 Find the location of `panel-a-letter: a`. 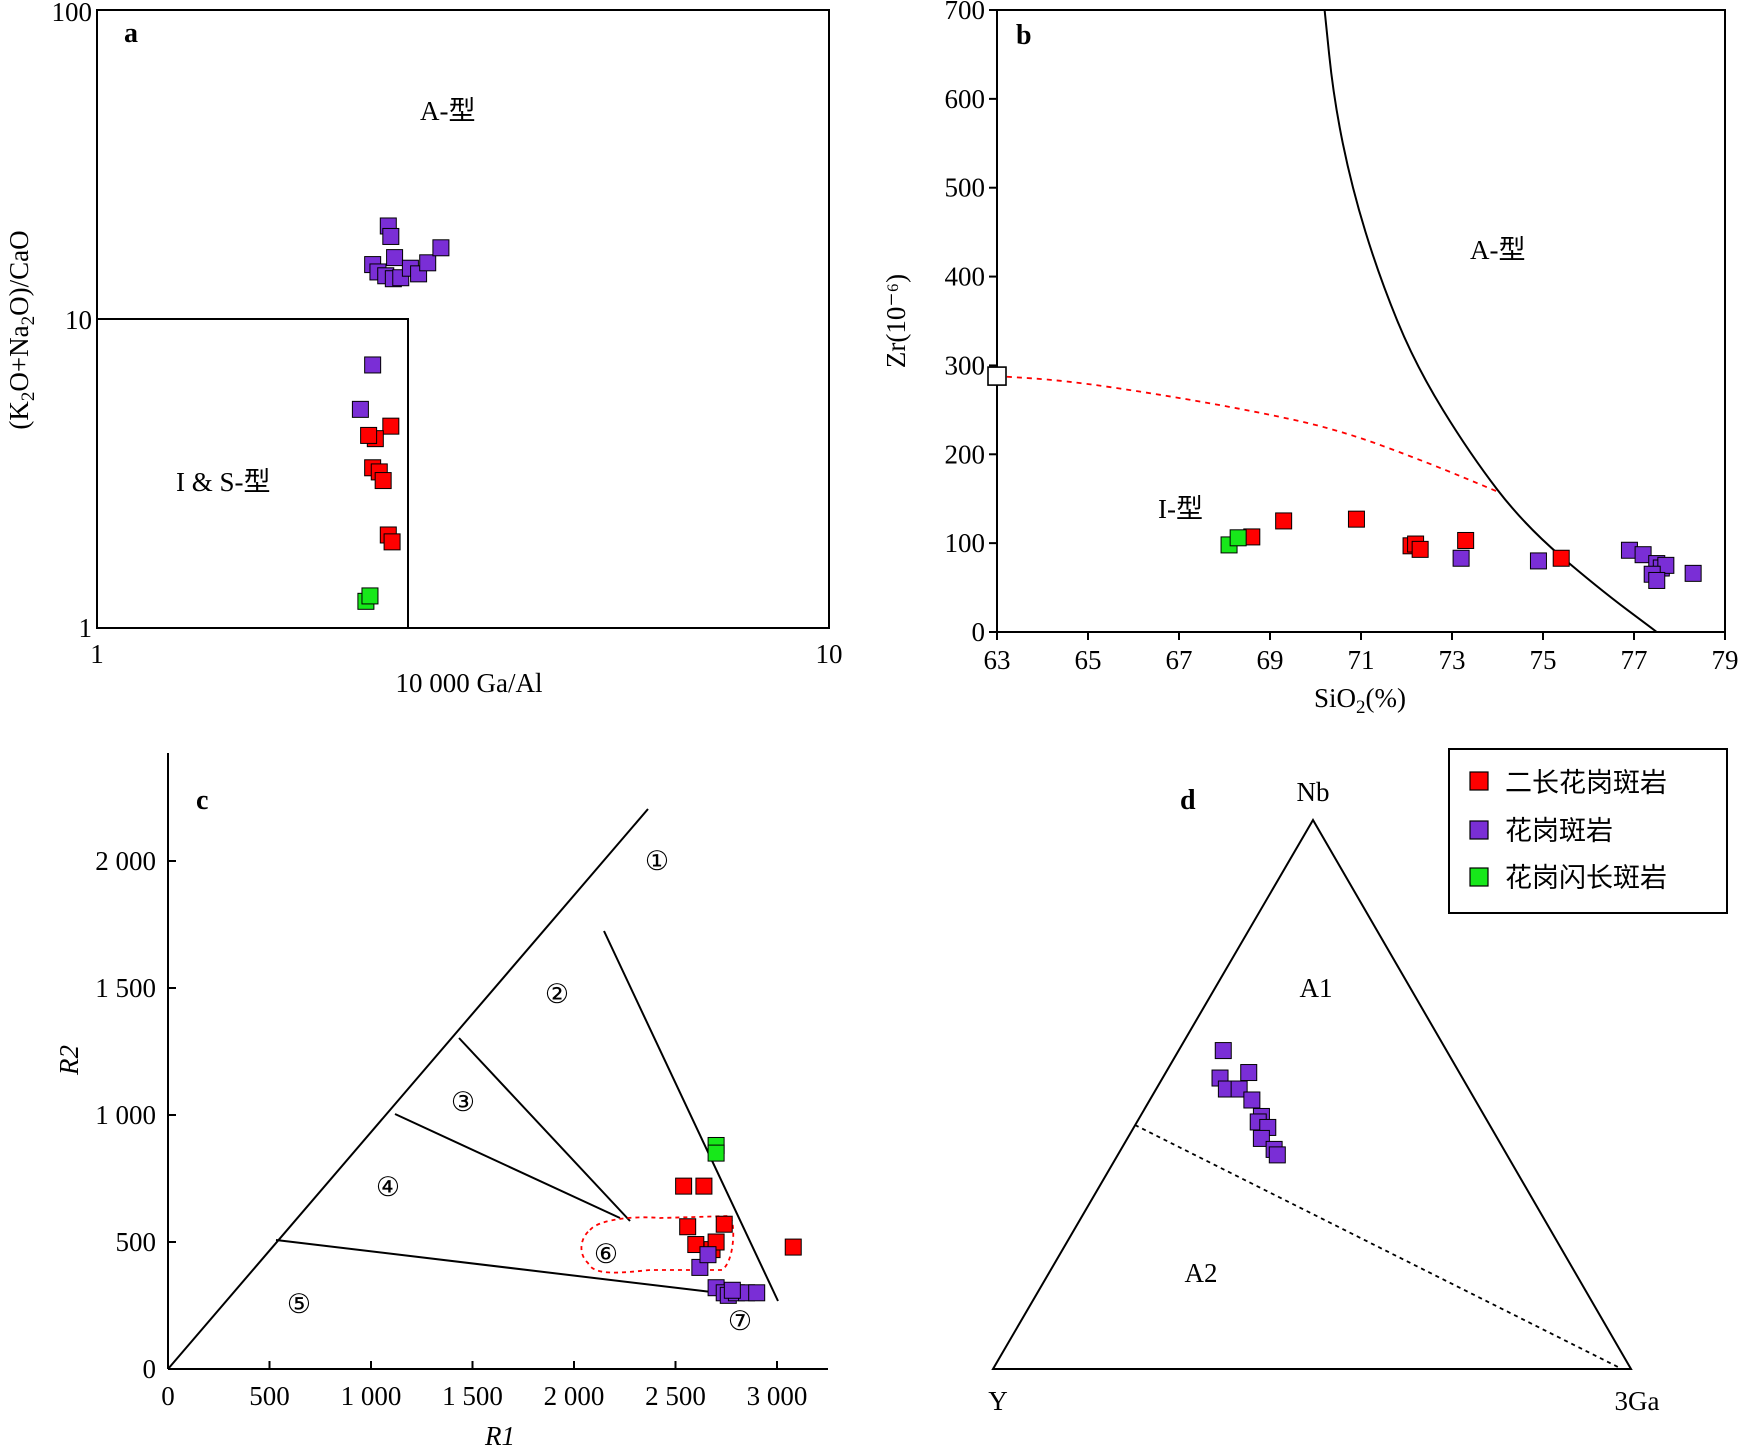

panel-a-letter: a is located at coordinates (131, 33).